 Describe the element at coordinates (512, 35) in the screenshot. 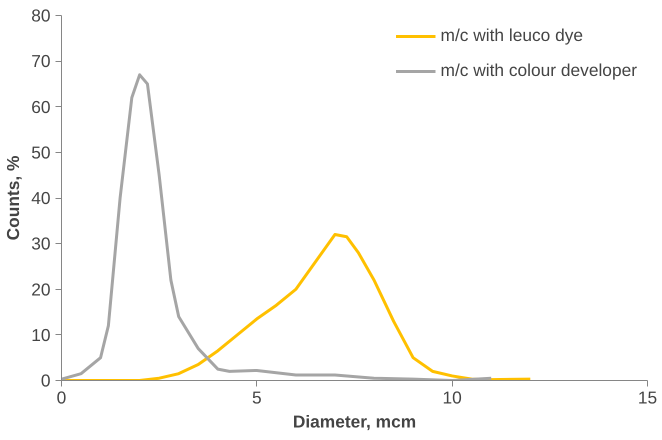

I see `legend-label: m/c with leuco dye` at that location.